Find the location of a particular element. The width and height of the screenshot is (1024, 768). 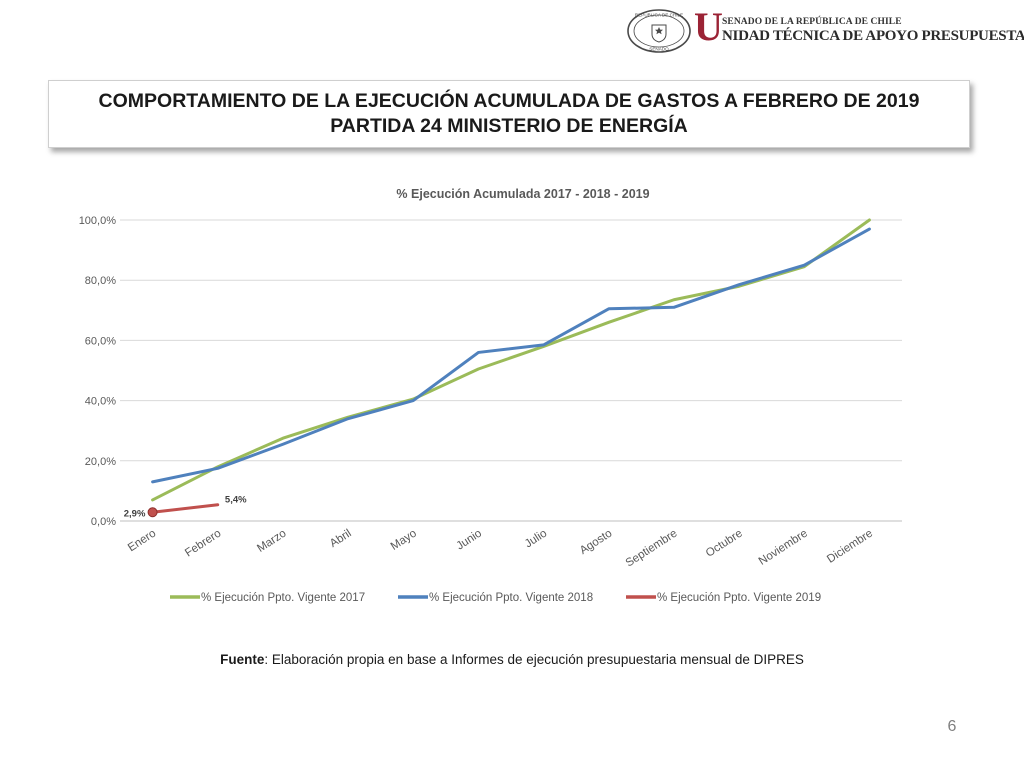

x-tick-label: Mayo is located at coordinates (404, 539).